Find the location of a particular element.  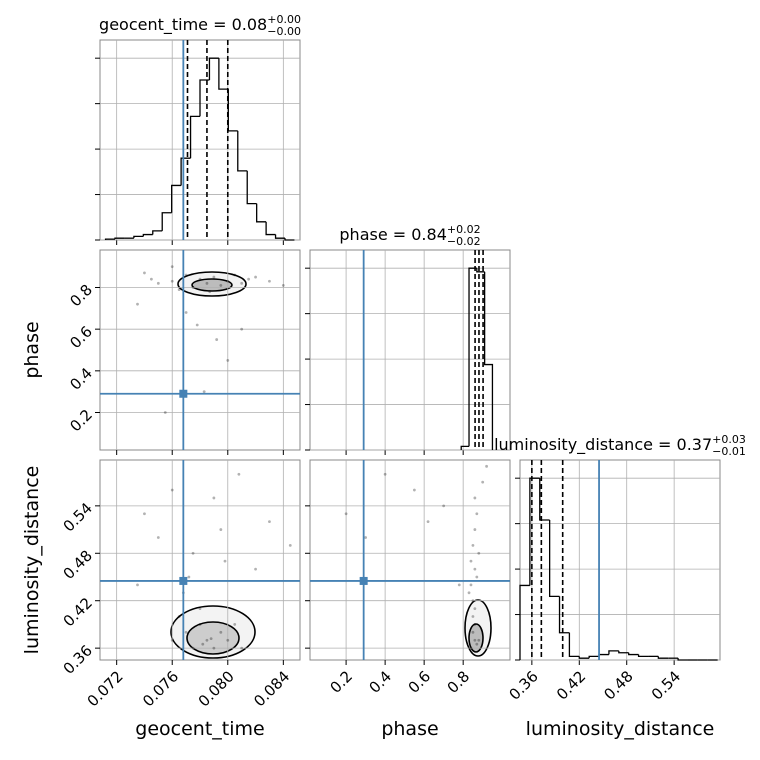

y-tick-label: 0.4 is located at coordinates (81, 379).